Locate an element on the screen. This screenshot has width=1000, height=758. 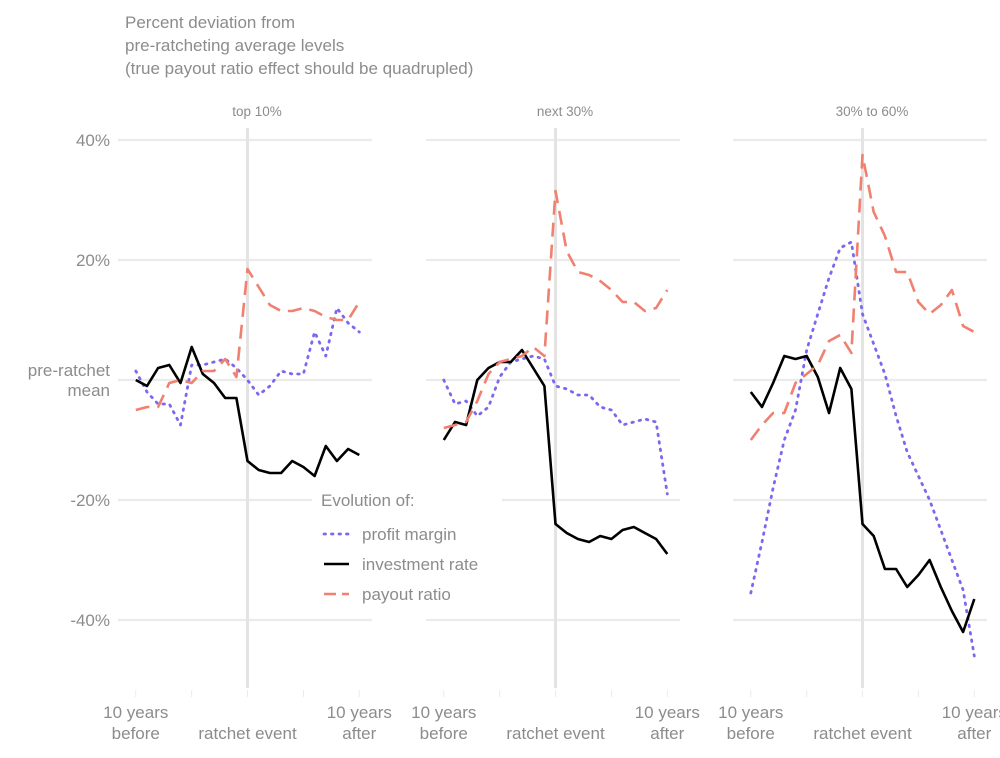
y-tick-label: -20% is located at coordinates (90, 500).